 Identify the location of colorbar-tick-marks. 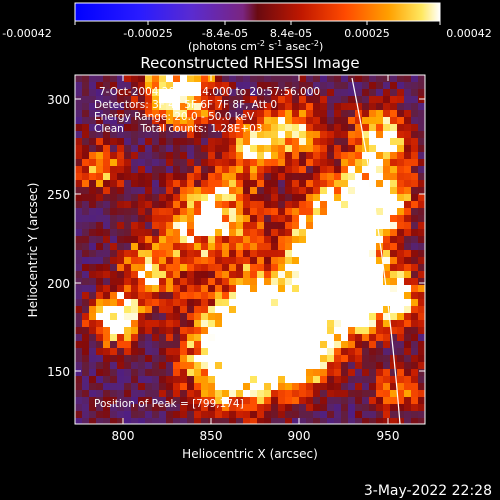
(257, 23).